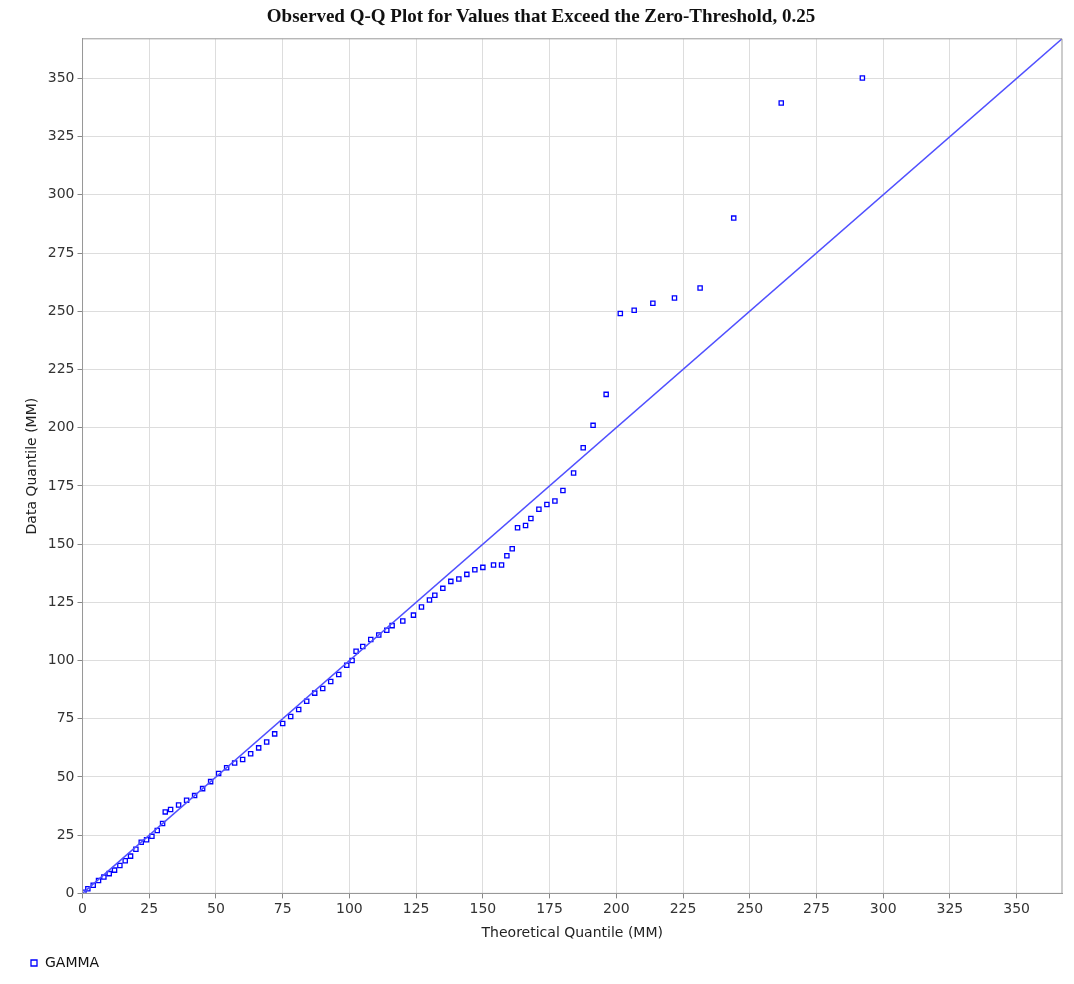 Image resolution: width=1074 pixels, height=984 pixels. I want to click on y-tick-label: 150, so click(61, 542).